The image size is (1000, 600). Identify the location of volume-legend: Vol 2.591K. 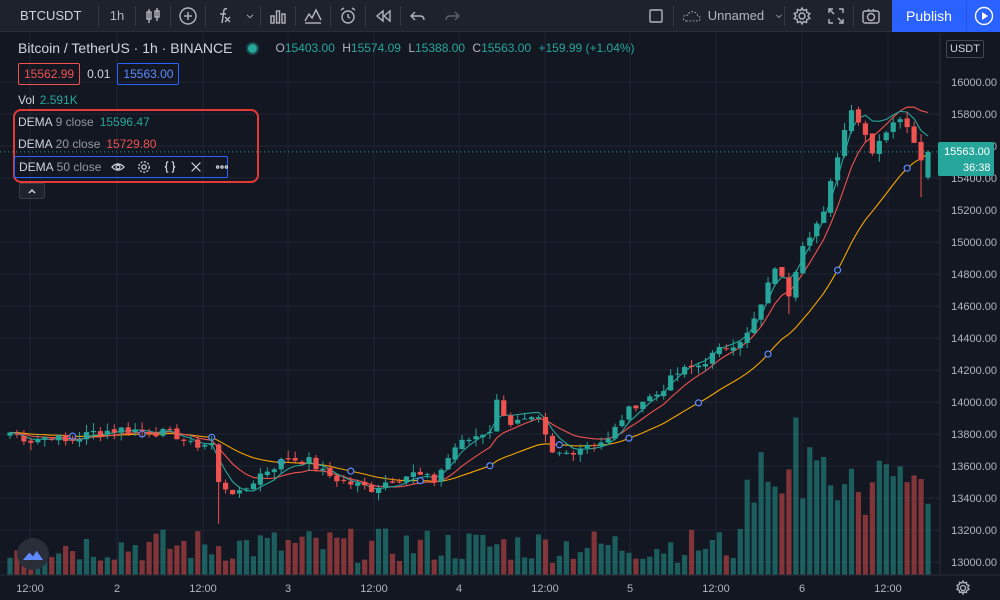
(48, 100).